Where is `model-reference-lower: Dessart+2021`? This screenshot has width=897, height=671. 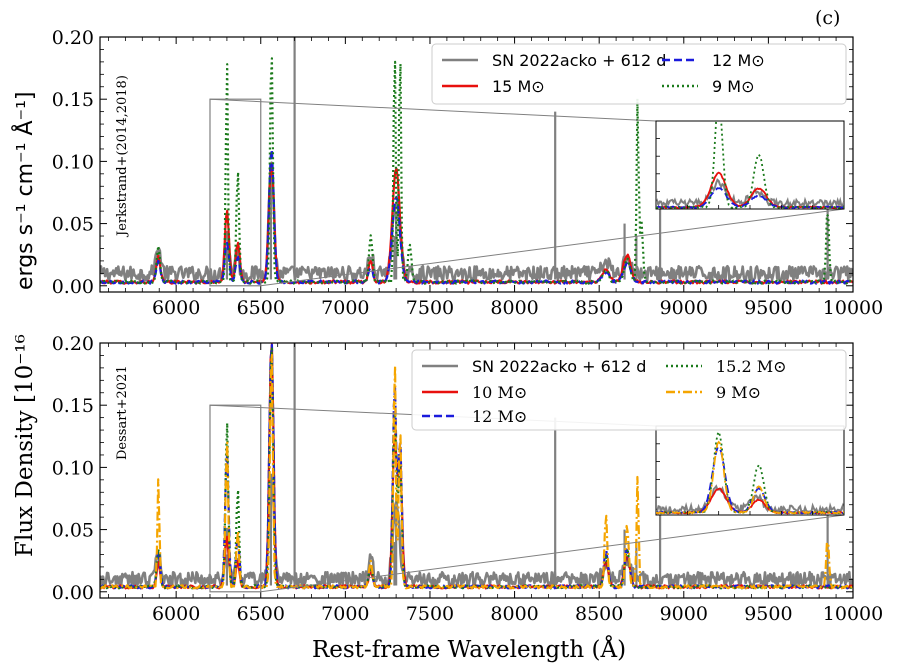 model-reference-lower: Dessart+2021 is located at coordinates (122, 412).